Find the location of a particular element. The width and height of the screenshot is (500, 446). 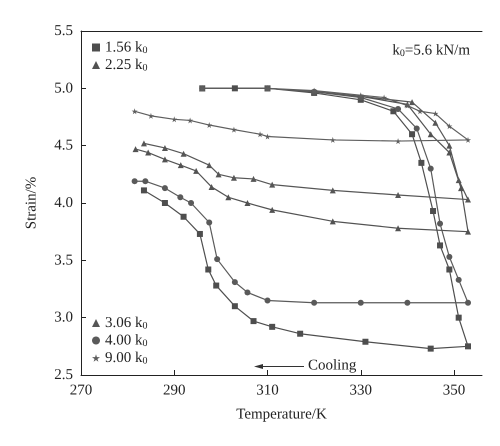

y-tick-label: 2.5 is located at coordinates (63, 375).